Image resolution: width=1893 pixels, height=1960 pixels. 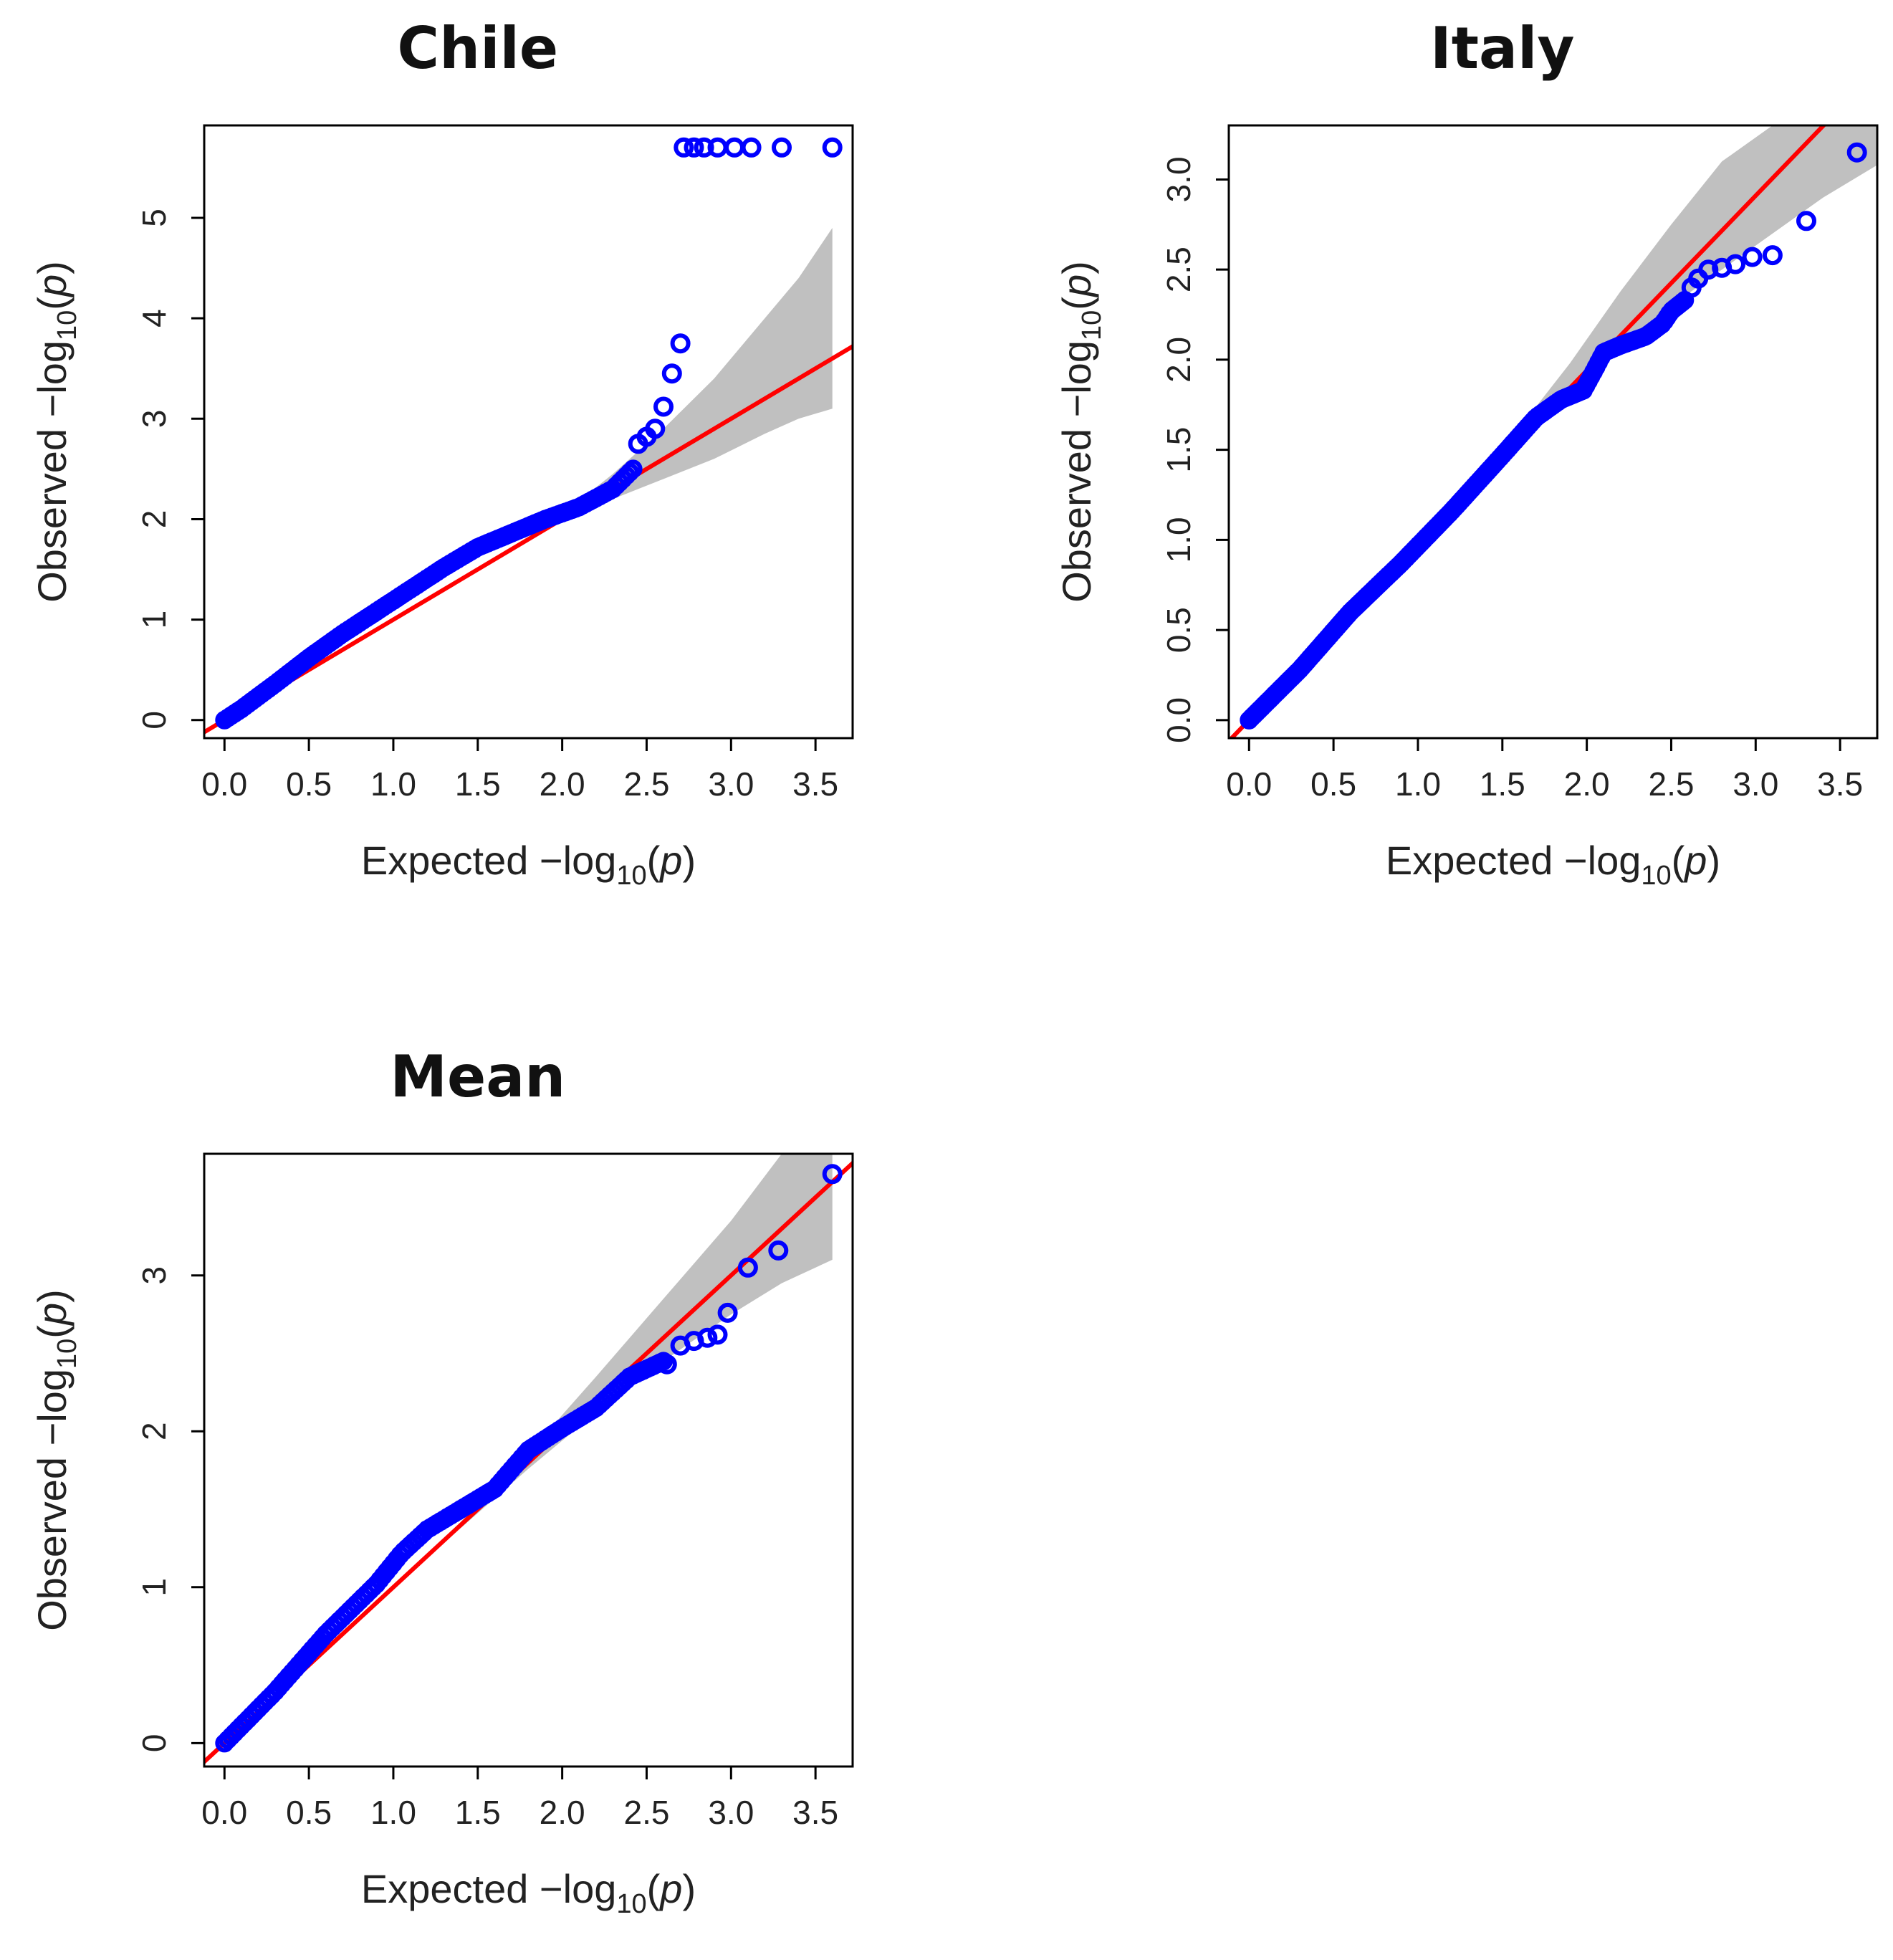 What do you see at coordinates (154, 620) in the screenshot?
I see `y-tick-label: 1` at bounding box center [154, 620].